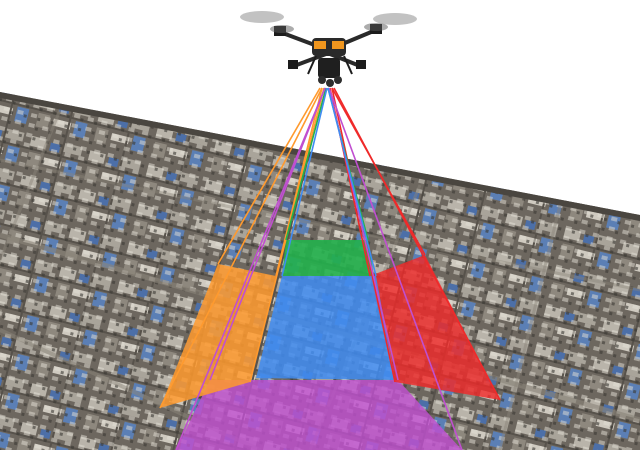 The height and width of the screenshot is (450, 640). Describe the element at coordinates (328, 258) in the screenshot. I see `footprint-forward` at that location.